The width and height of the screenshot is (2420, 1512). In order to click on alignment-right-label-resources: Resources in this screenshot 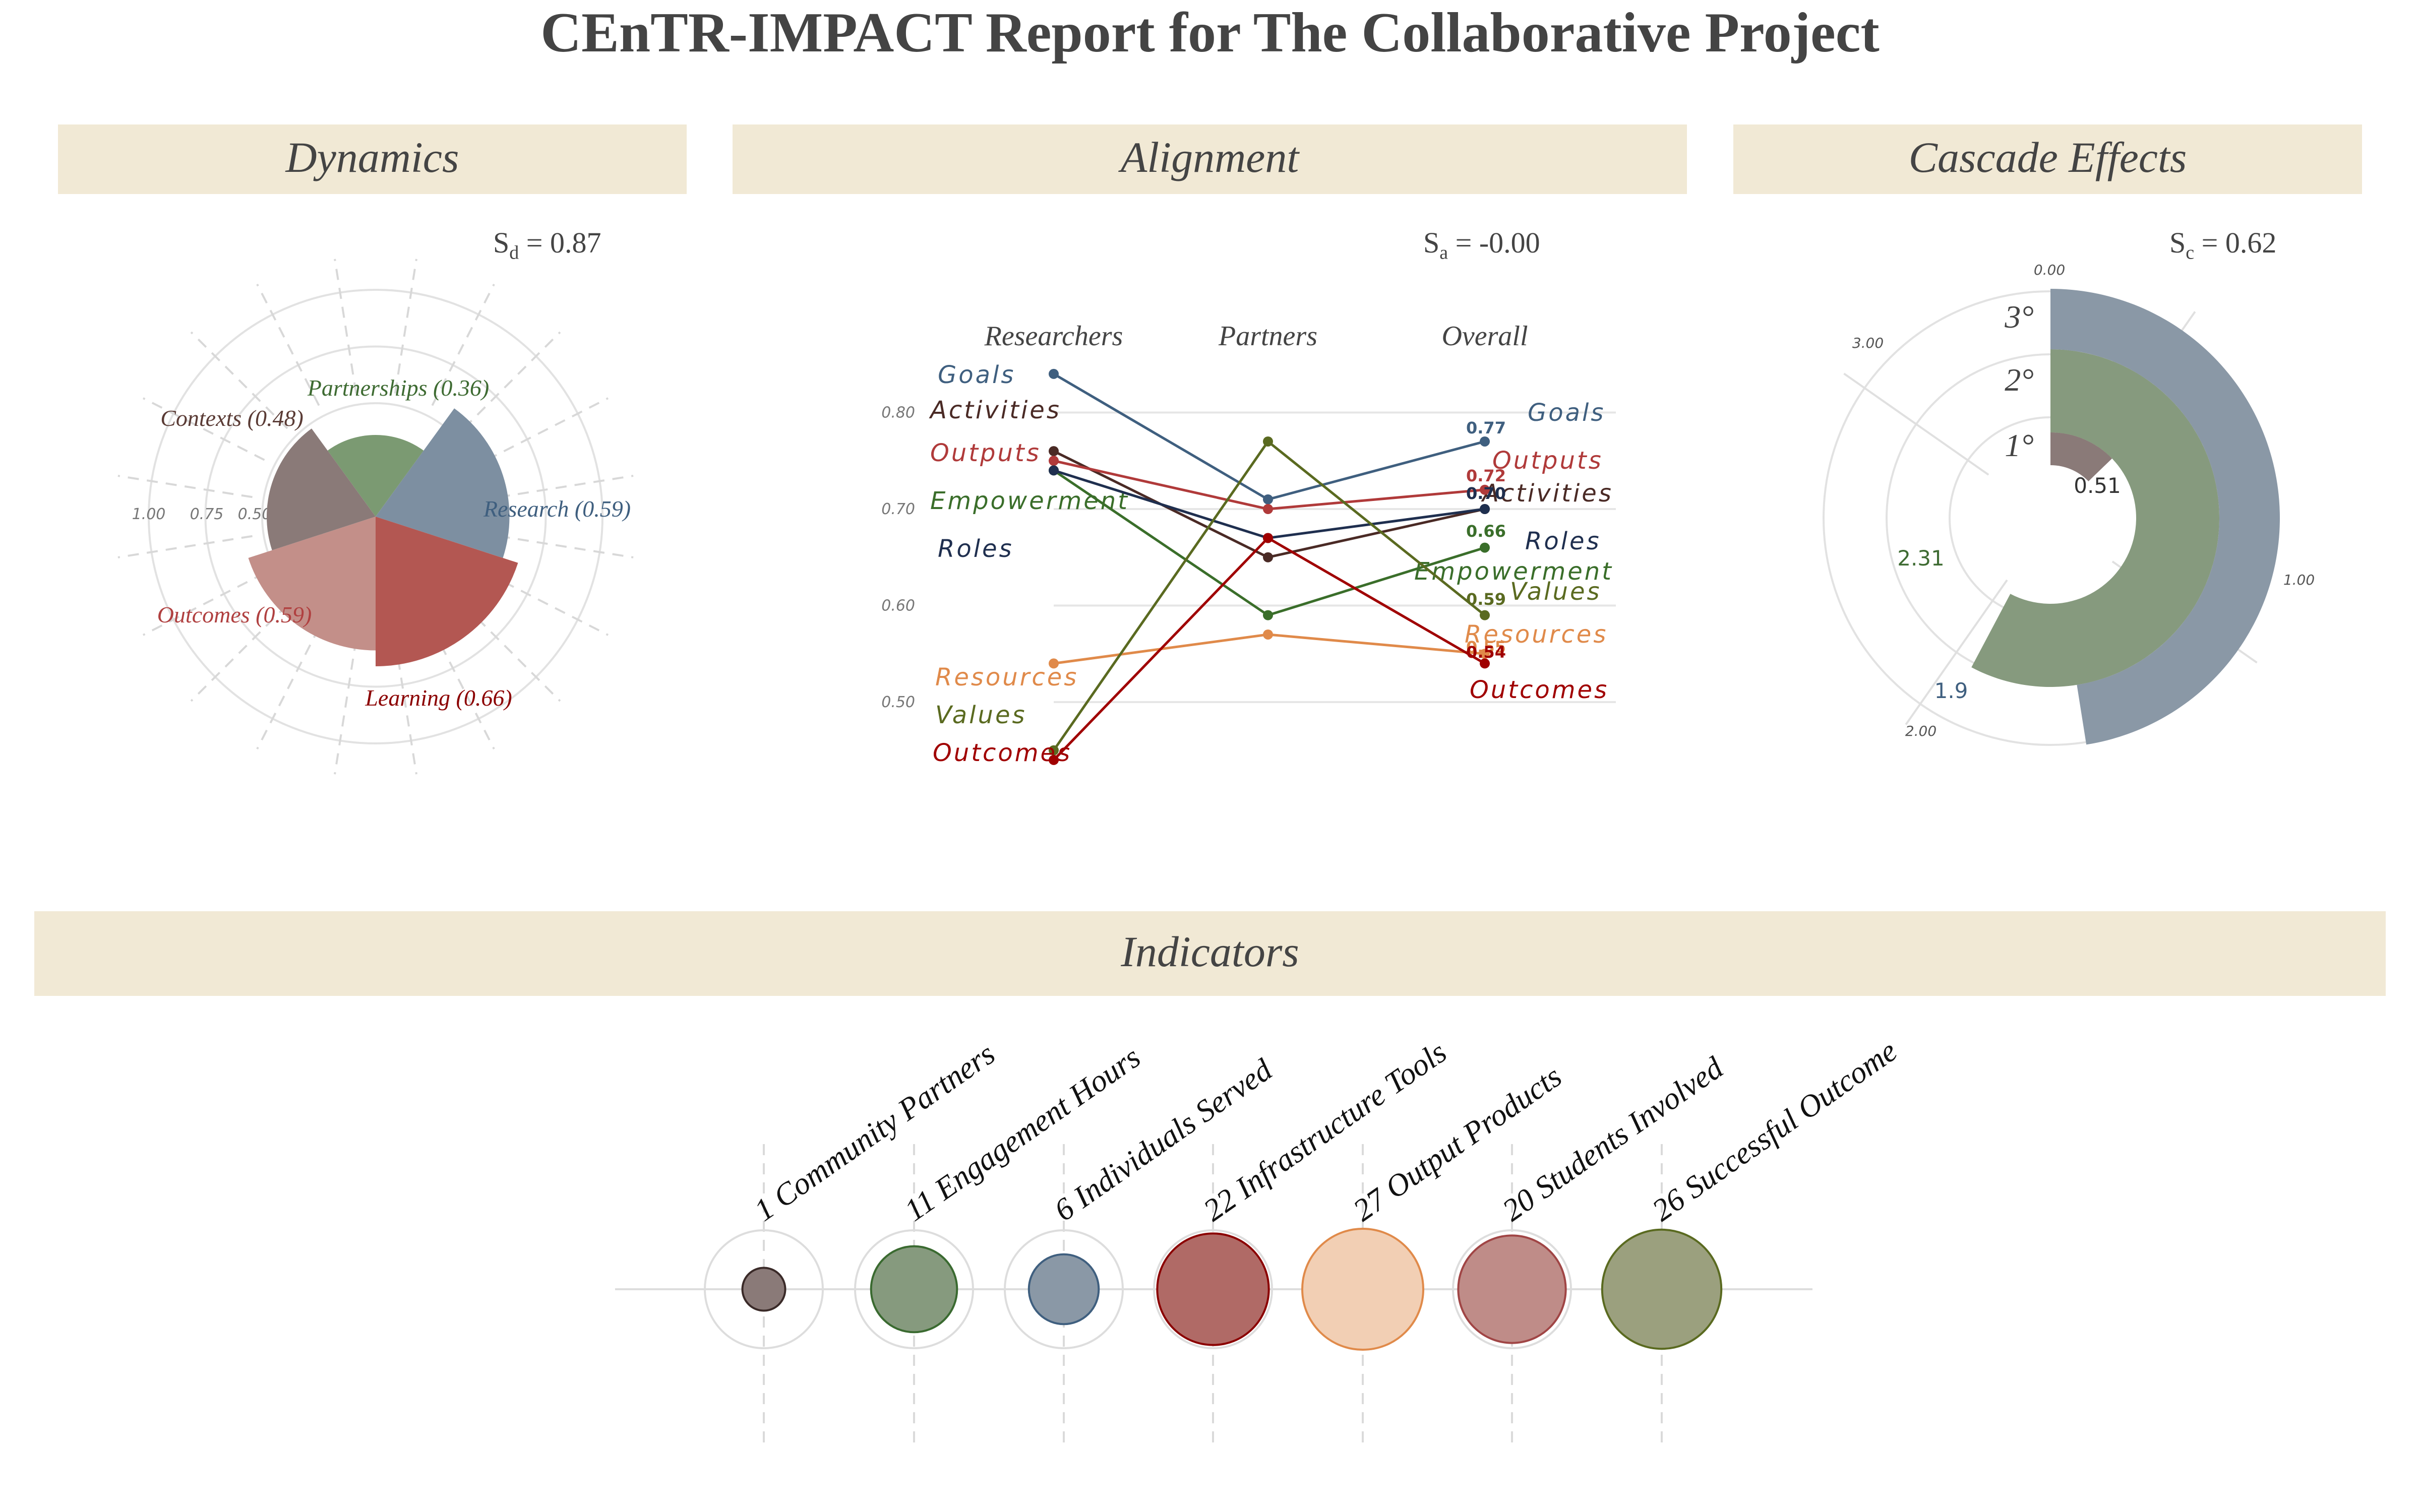, I will do `click(1536, 635)`.